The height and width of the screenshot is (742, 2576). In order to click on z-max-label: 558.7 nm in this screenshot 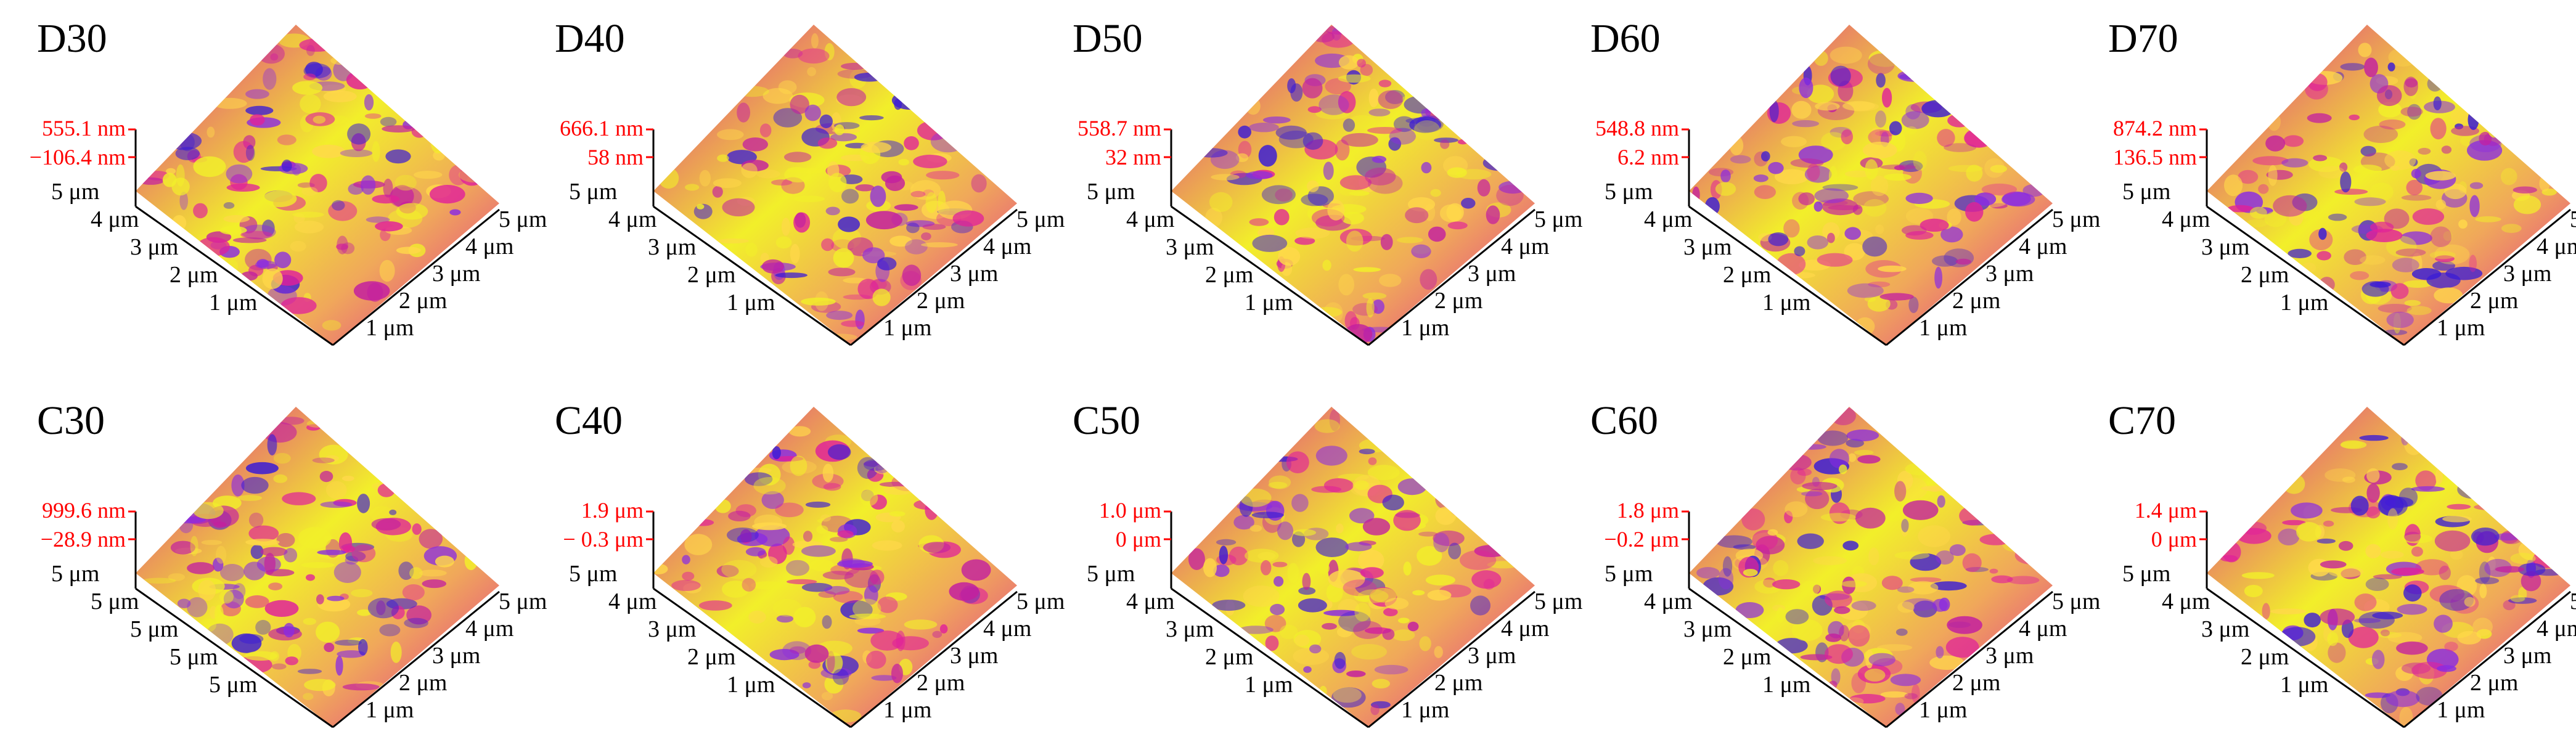, I will do `click(1119, 128)`.